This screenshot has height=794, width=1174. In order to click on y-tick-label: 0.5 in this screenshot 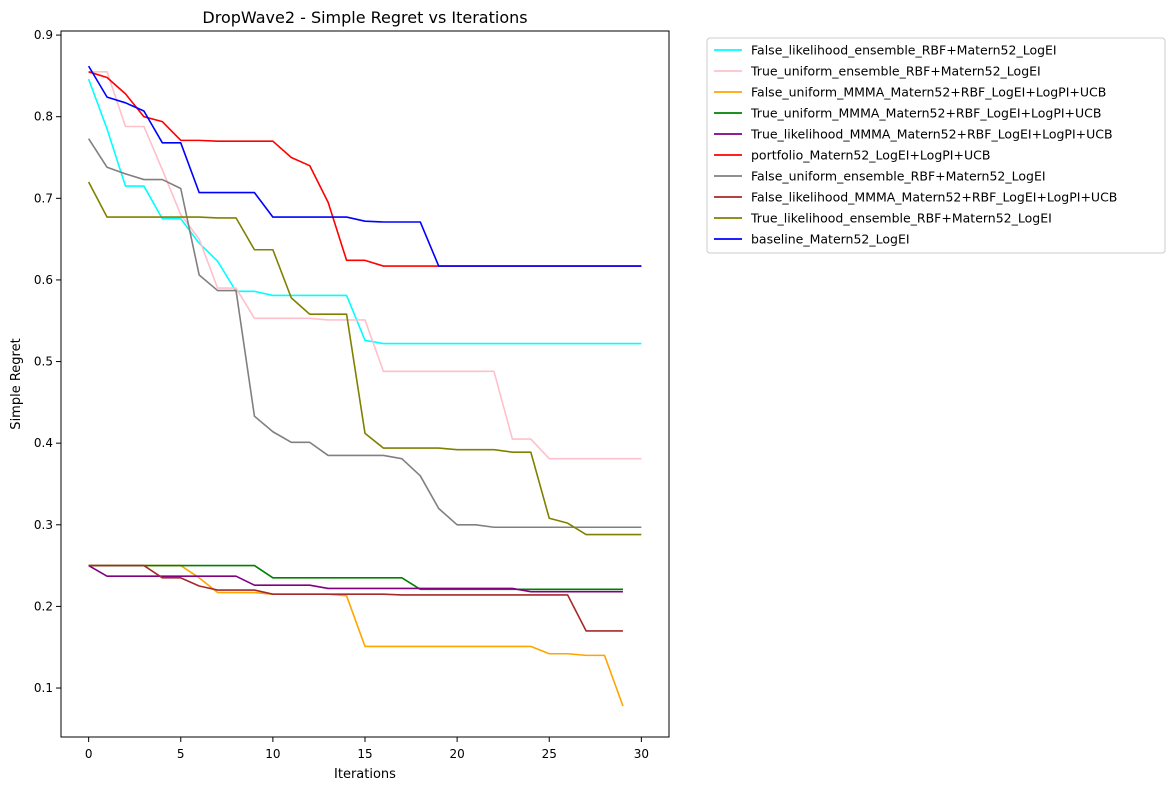, I will do `click(43, 362)`.